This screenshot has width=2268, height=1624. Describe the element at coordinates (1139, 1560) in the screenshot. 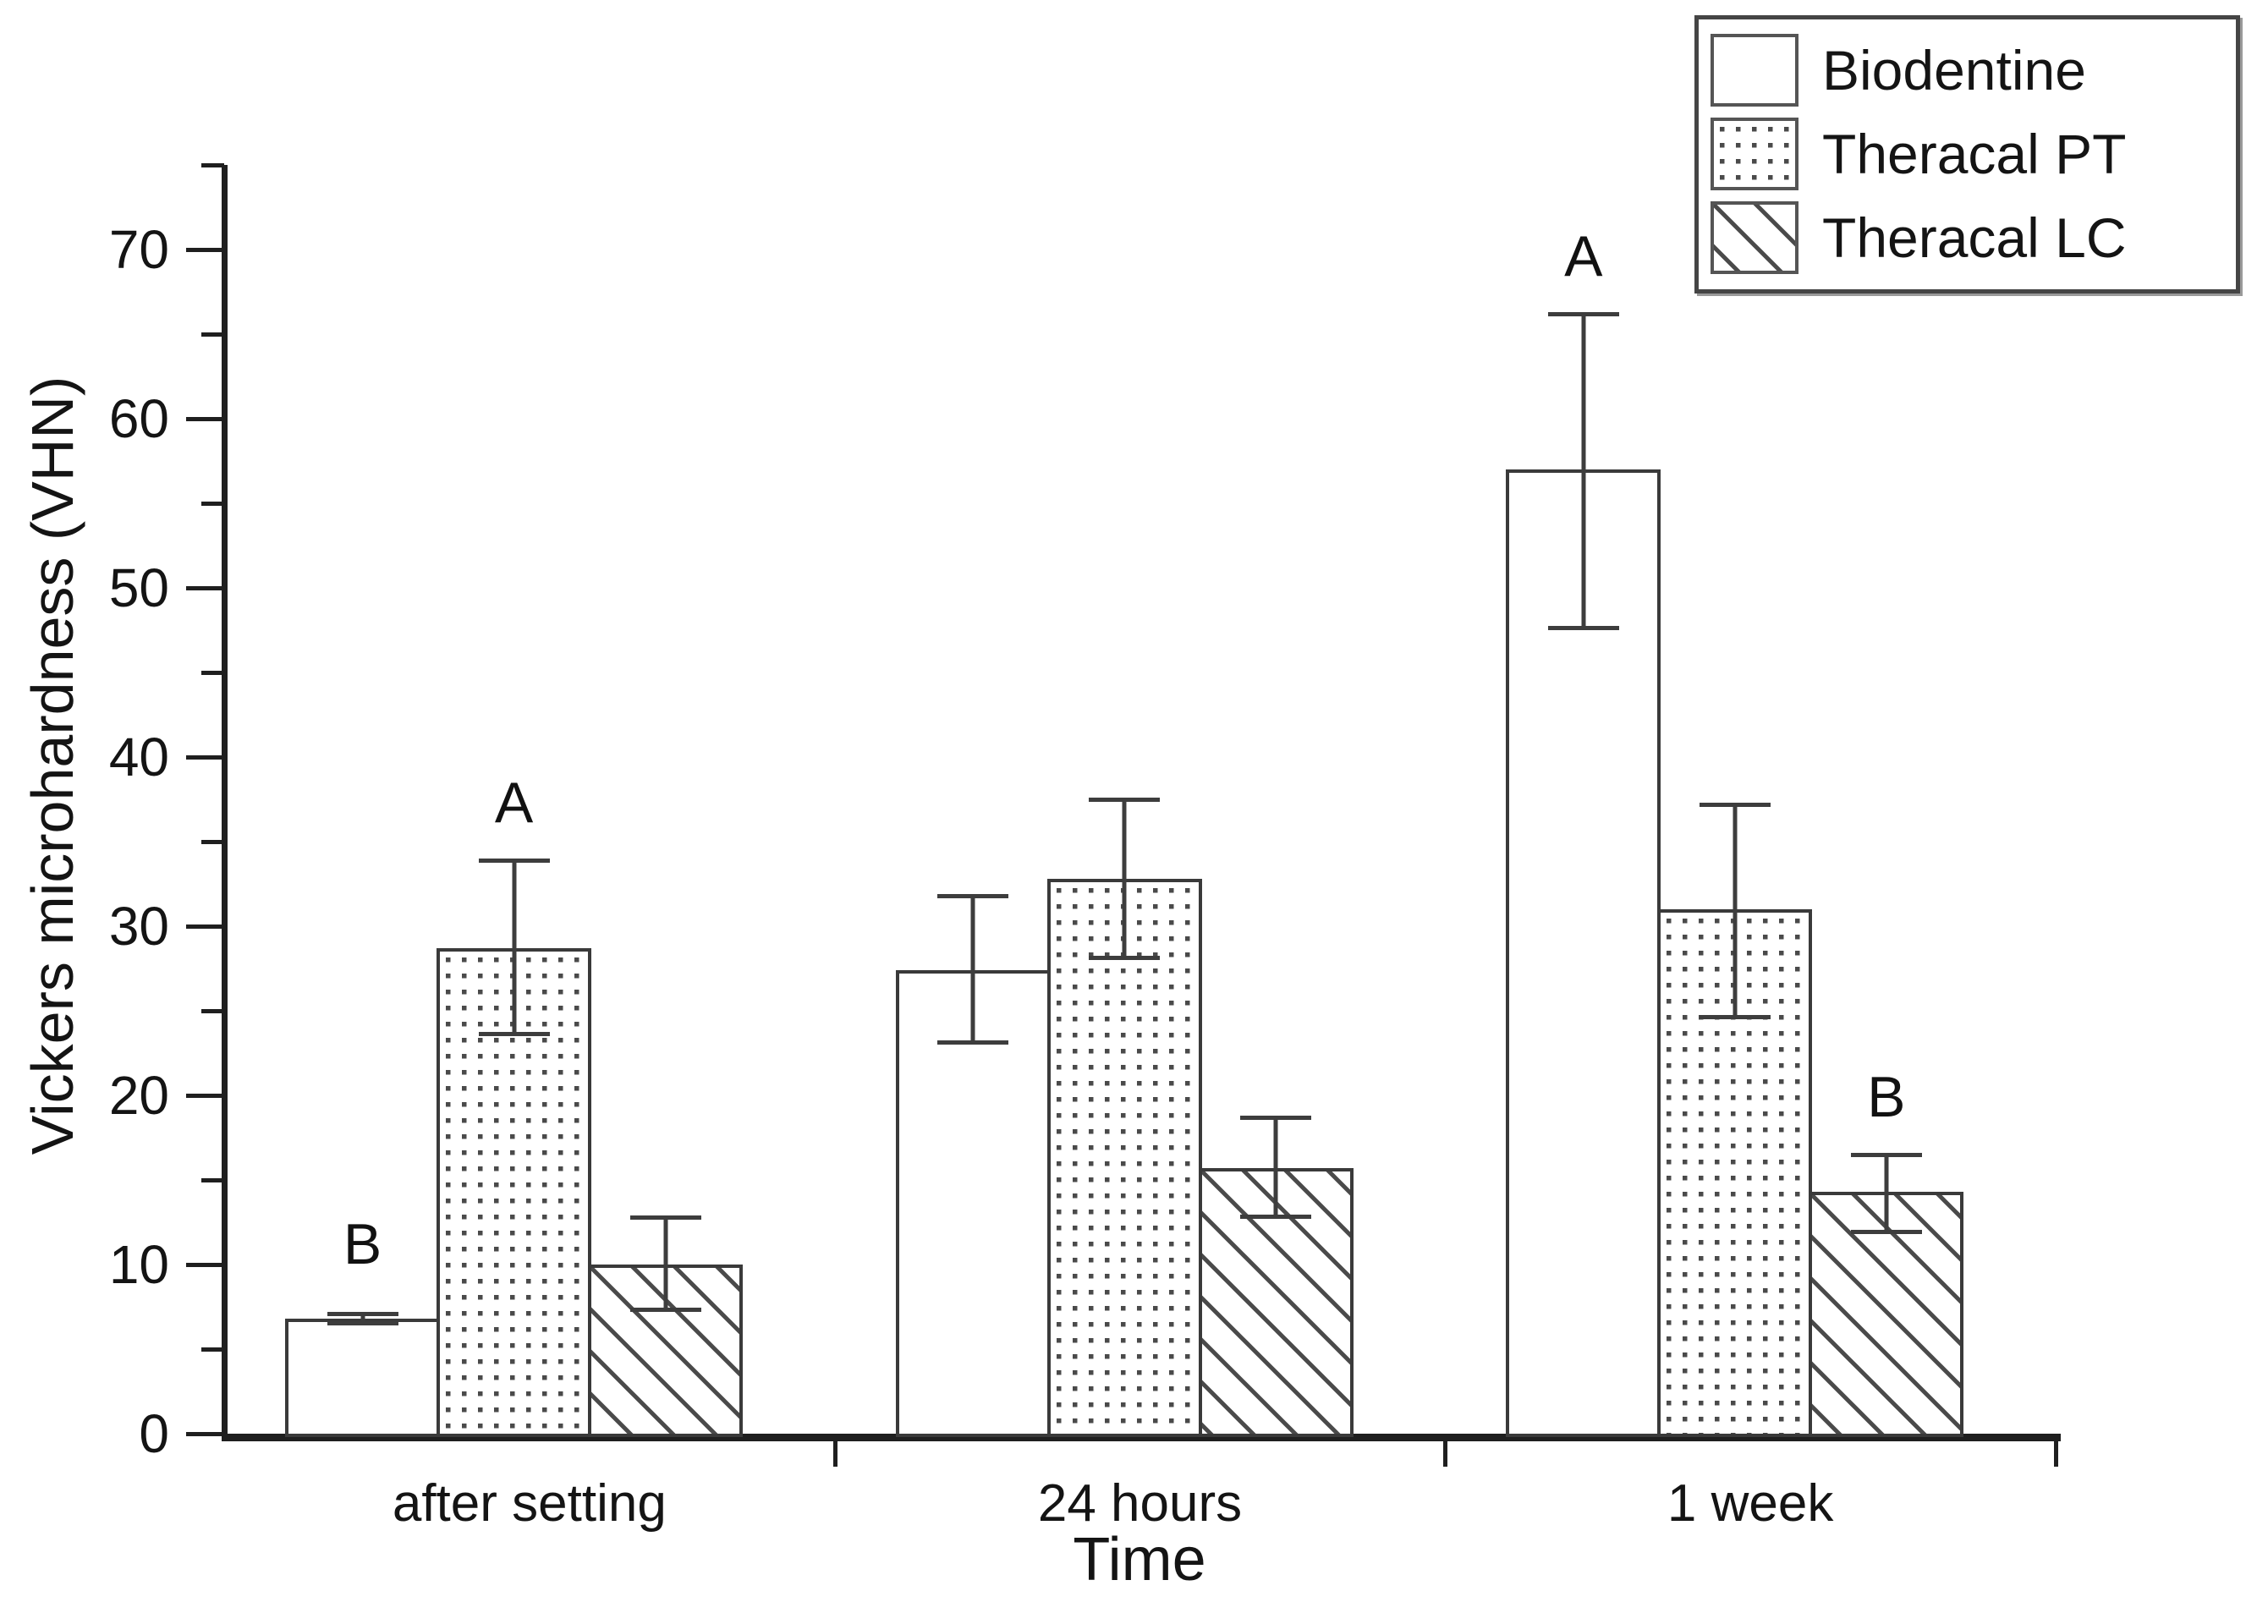

I see `x-axis-title: Time` at that location.